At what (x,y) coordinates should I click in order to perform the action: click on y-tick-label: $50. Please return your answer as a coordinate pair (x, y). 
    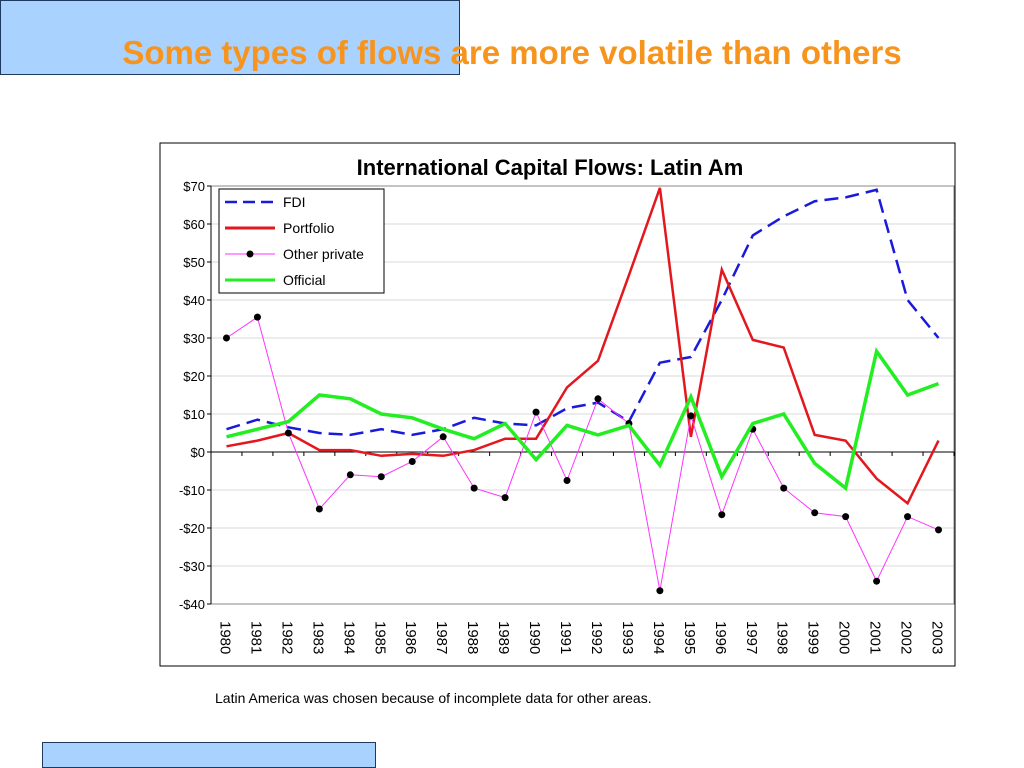
    Looking at the image, I should click on (194, 262).